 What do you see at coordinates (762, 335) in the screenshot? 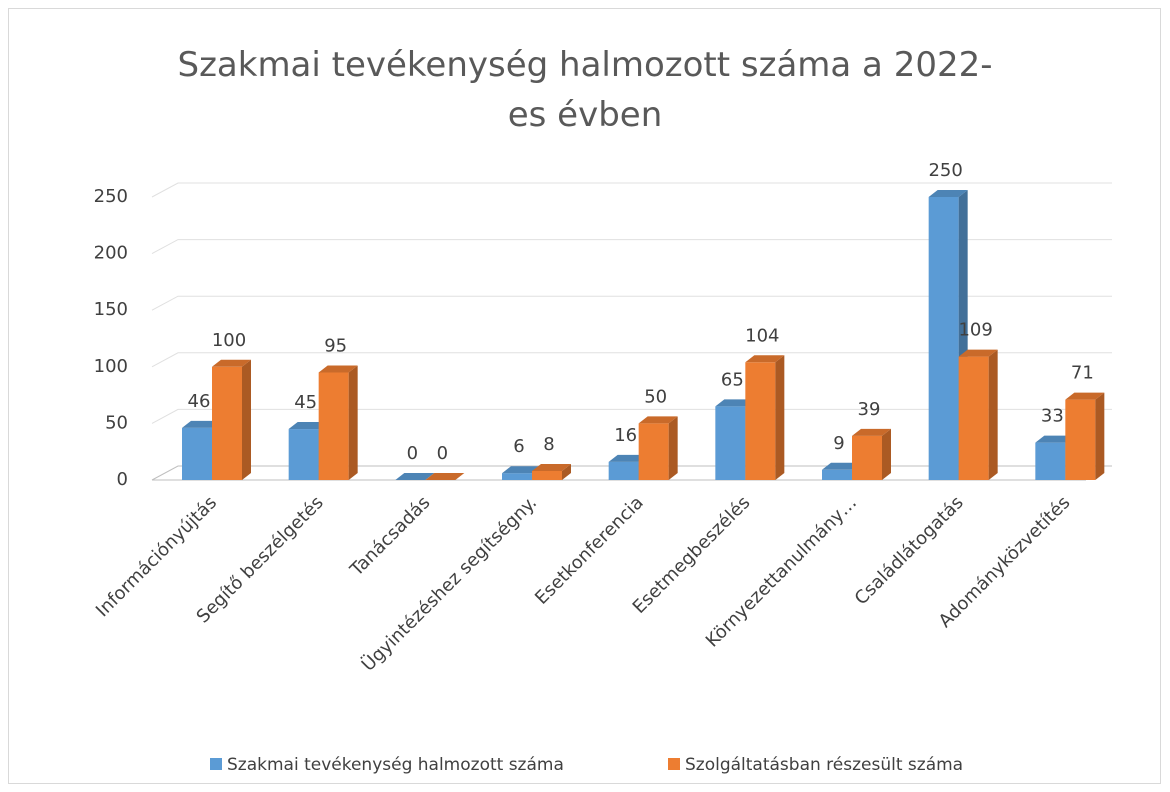
I see `data-label: 104` at bounding box center [762, 335].